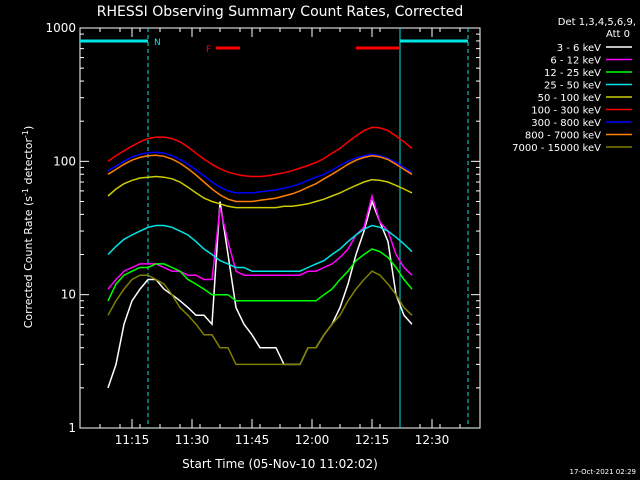 The height and width of the screenshot is (480, 640). What do you see at coordinates (566, 123) in the screenshot?
I see `legend-label: 300 - 800 keV` at bounding box center [566, 123].